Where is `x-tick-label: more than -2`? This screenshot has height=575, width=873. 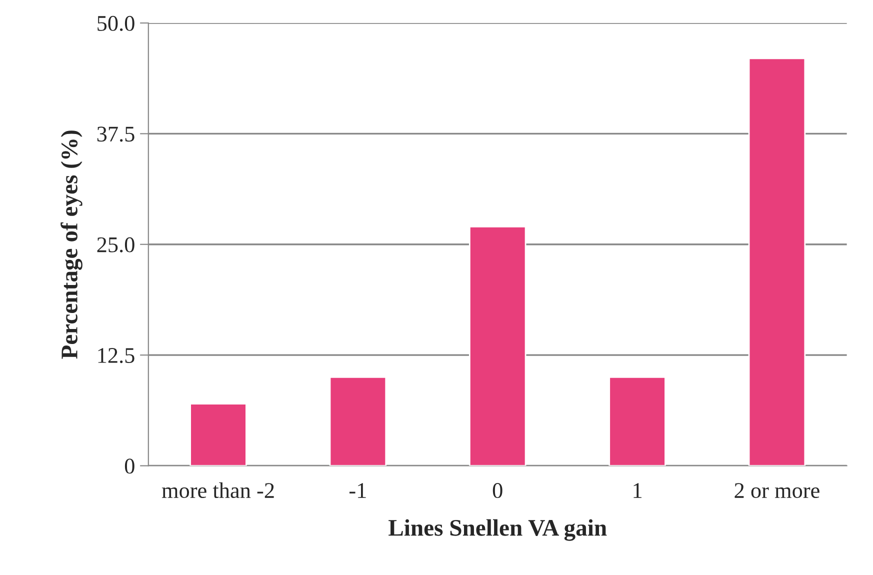
x-tick-label: more than -2 is located at coordinates (218, 490).